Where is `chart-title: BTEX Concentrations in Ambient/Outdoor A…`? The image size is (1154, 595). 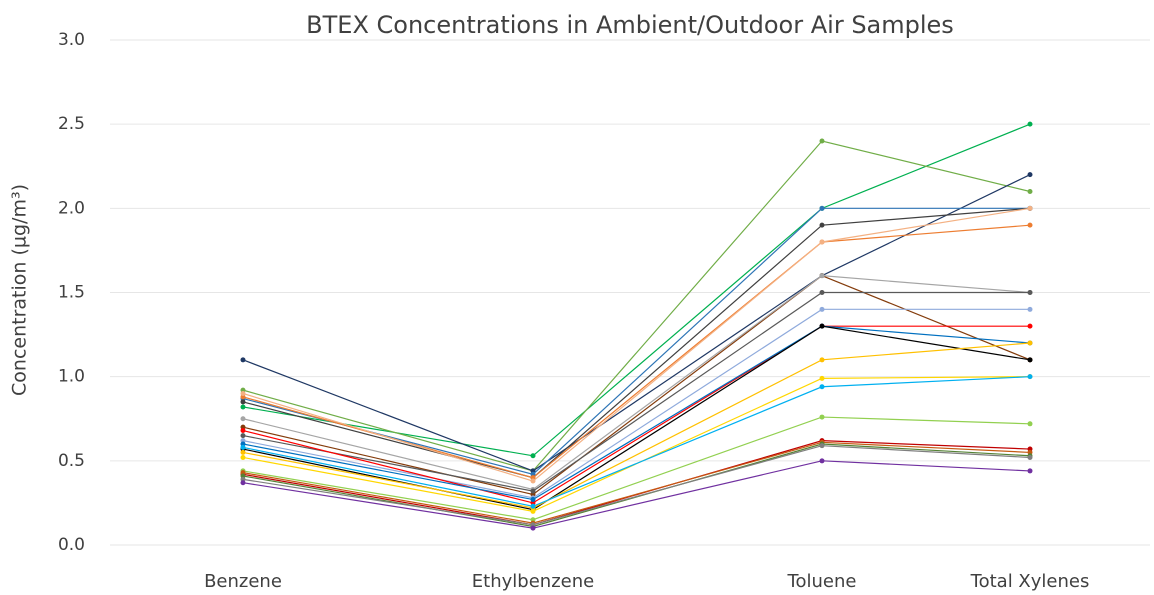 chart-title: BTEX Concentrations in Ambient/Outdoor A… is located at coordinates (630, 25).